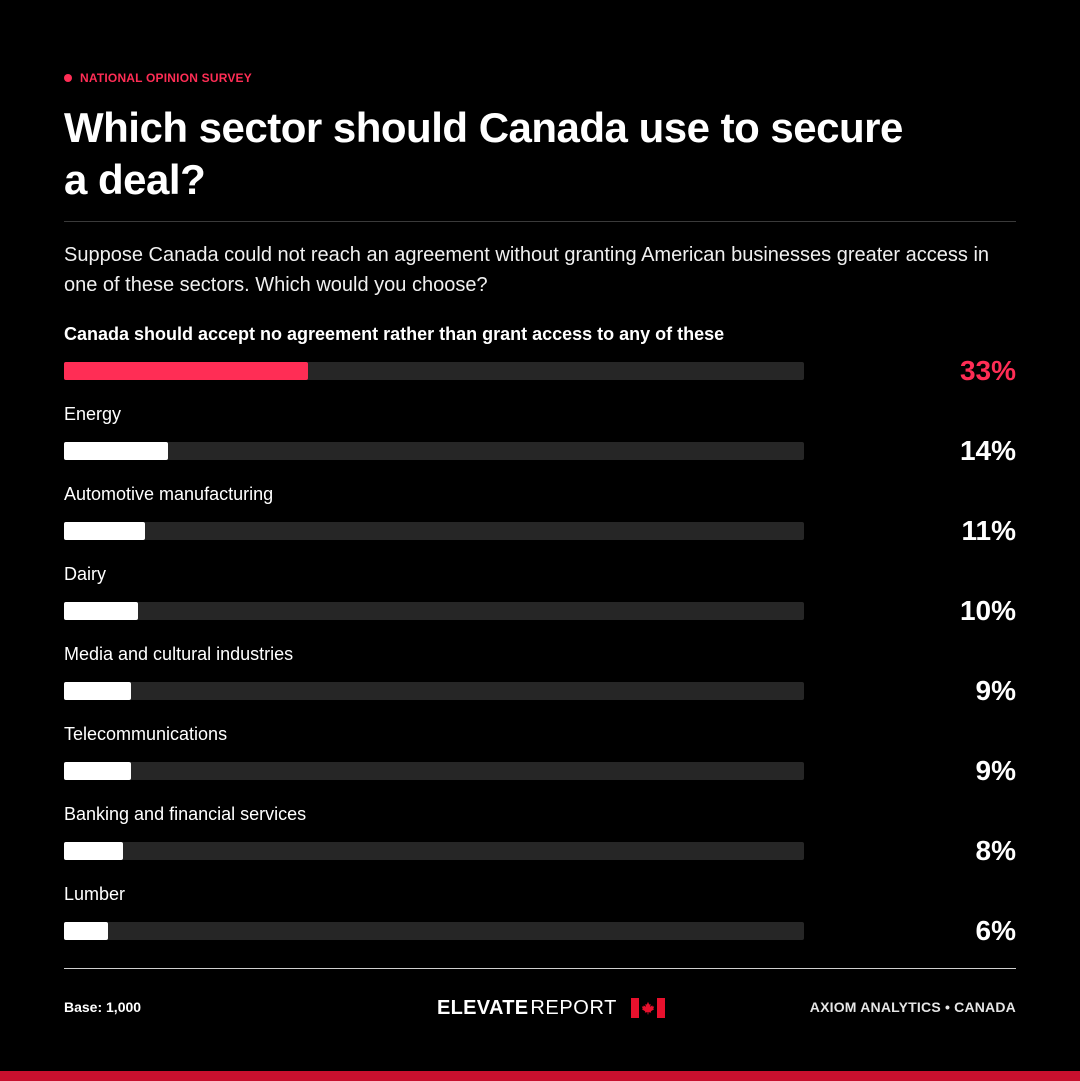  Describe the element at coordinates (93, 414) in the screenshot. I see `bar-label: Energy` at that location.